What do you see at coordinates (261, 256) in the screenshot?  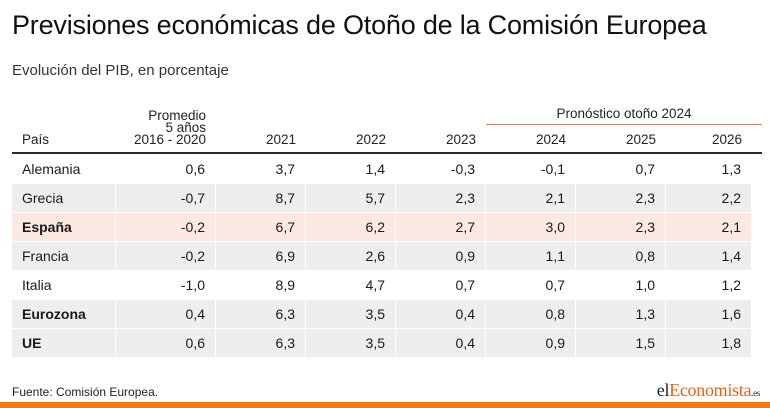 I see `value-cell: 6,9` at bounding box center [261, 256].